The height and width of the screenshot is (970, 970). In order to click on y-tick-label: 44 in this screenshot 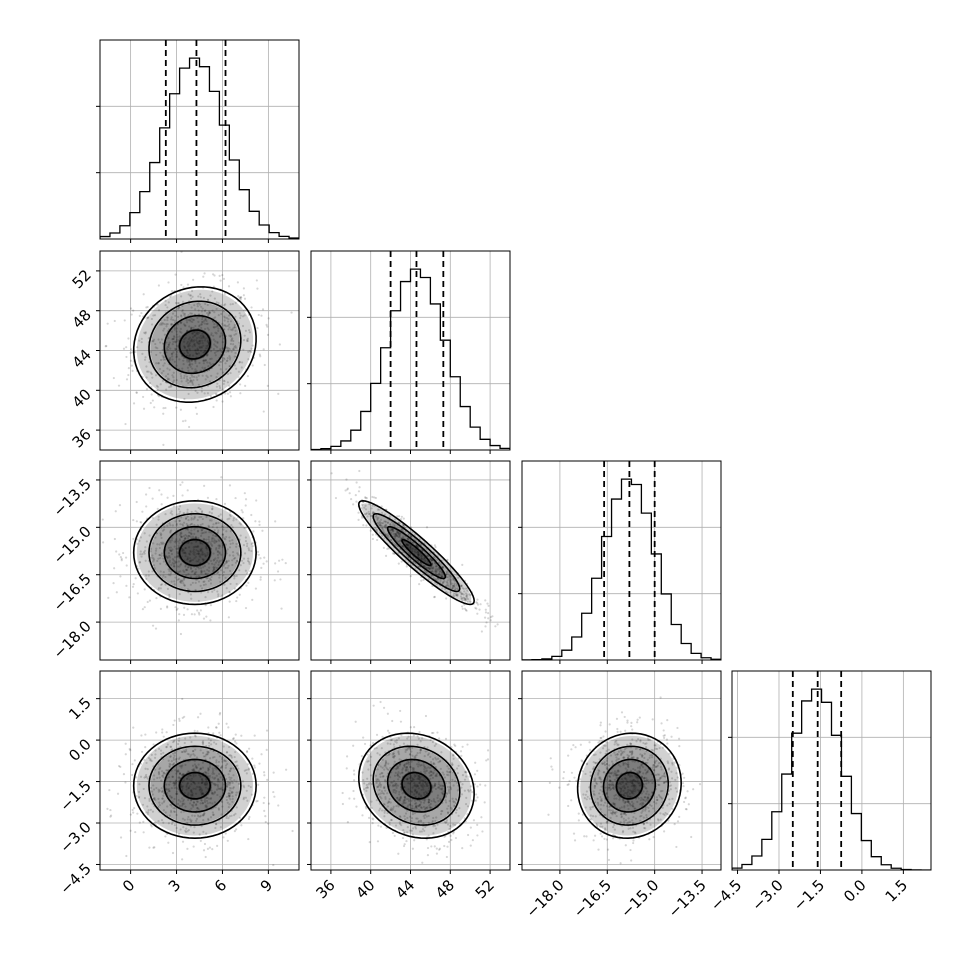, I will do `click(82, 359)`.